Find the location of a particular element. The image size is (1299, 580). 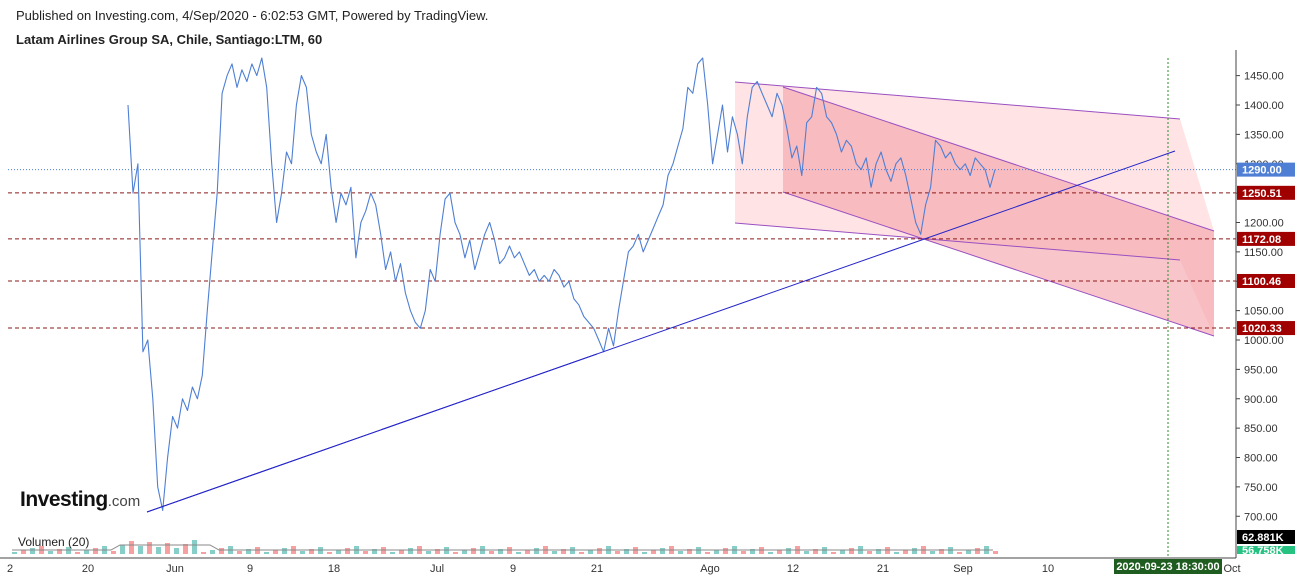

last-price-tag-bg is located at coordinates (1266, 169).